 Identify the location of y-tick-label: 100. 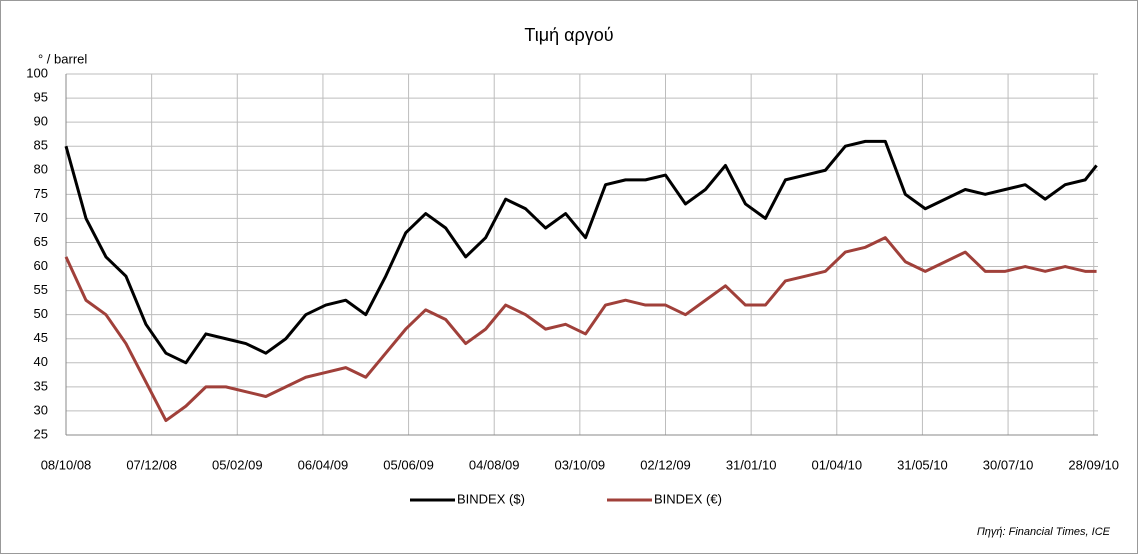
(37, 72).